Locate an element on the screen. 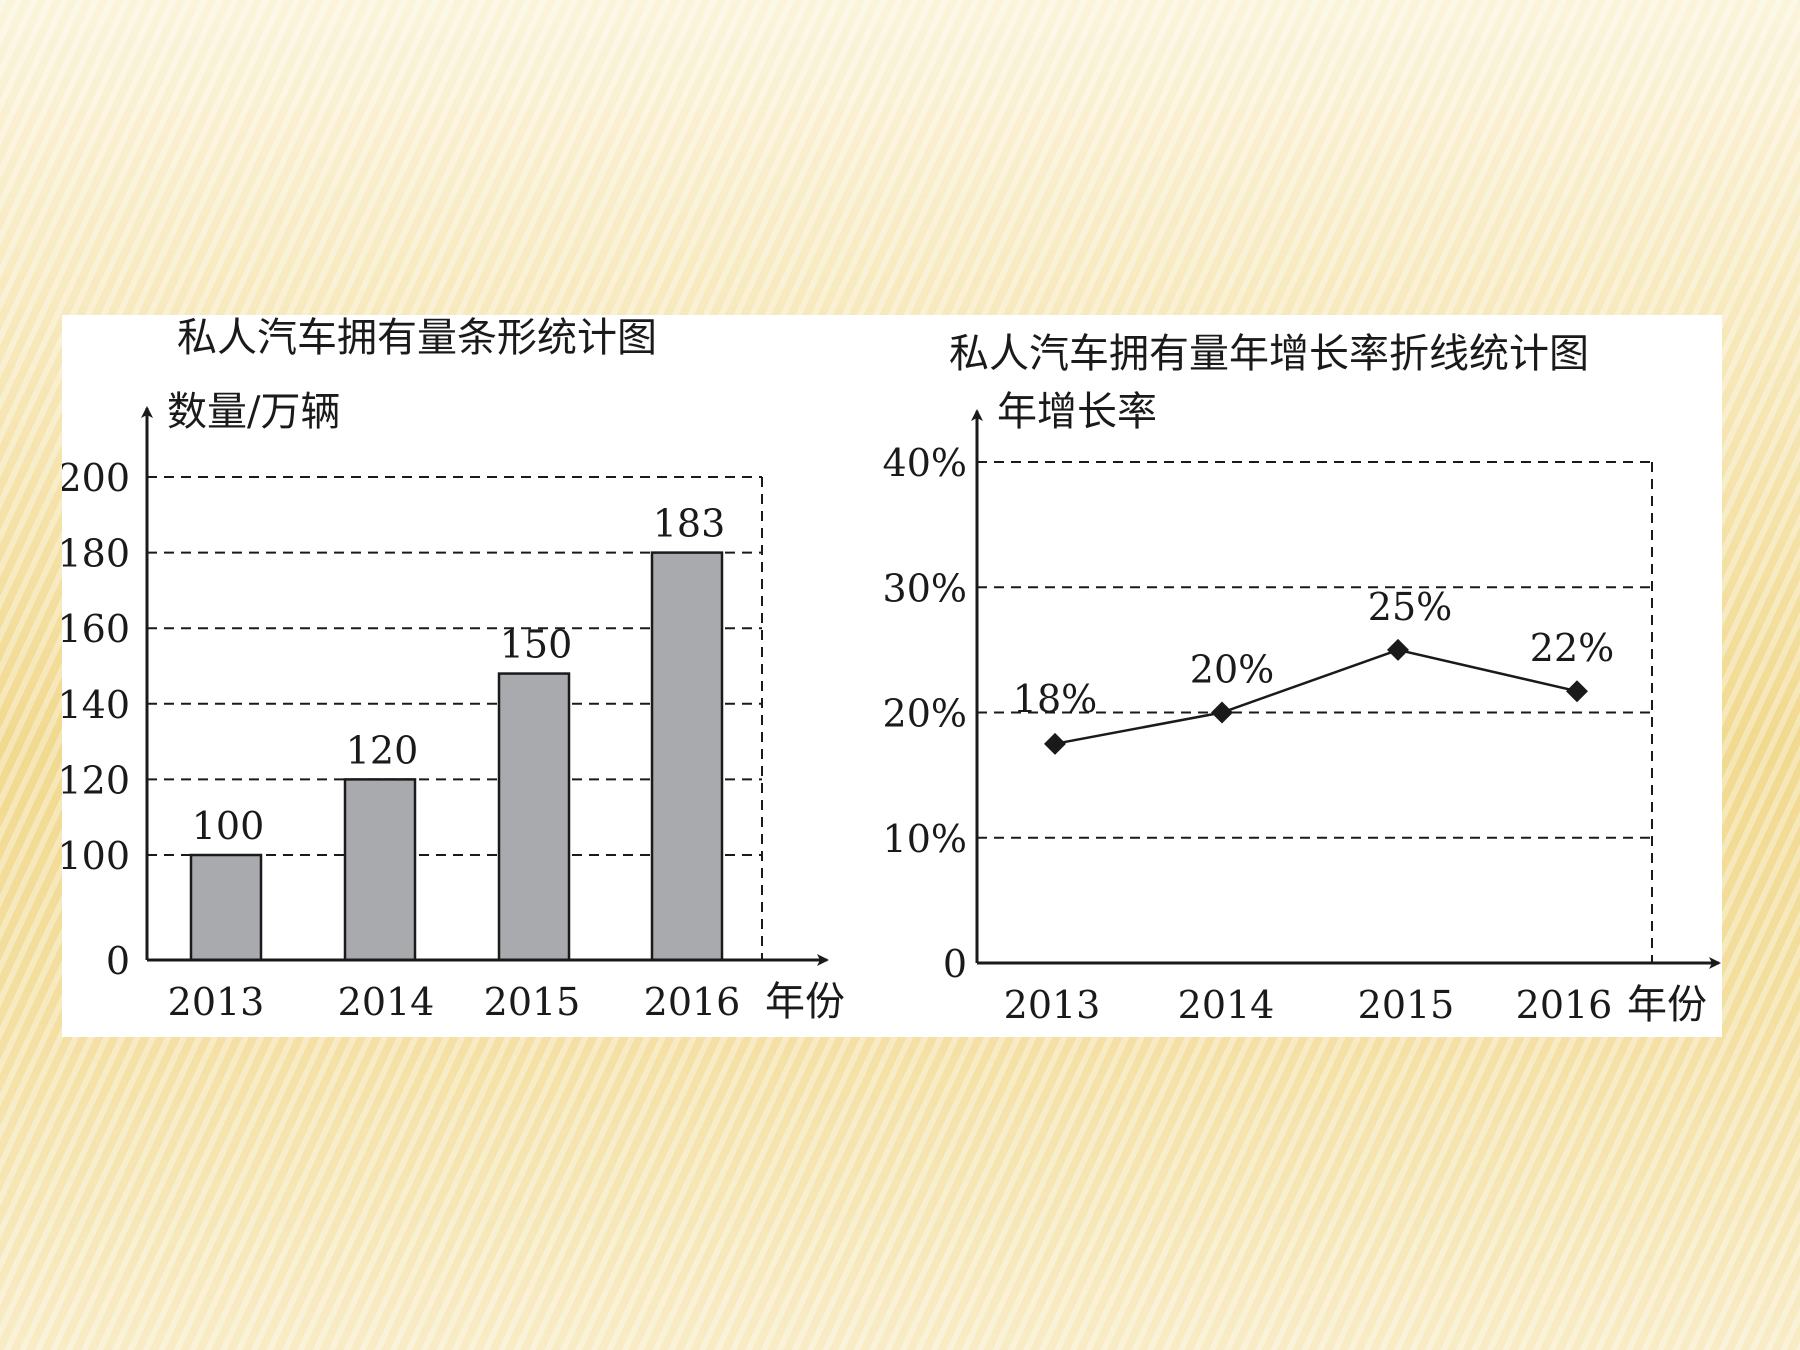  bar-chart-value-label: 120 is located at coordinates (382, 750).